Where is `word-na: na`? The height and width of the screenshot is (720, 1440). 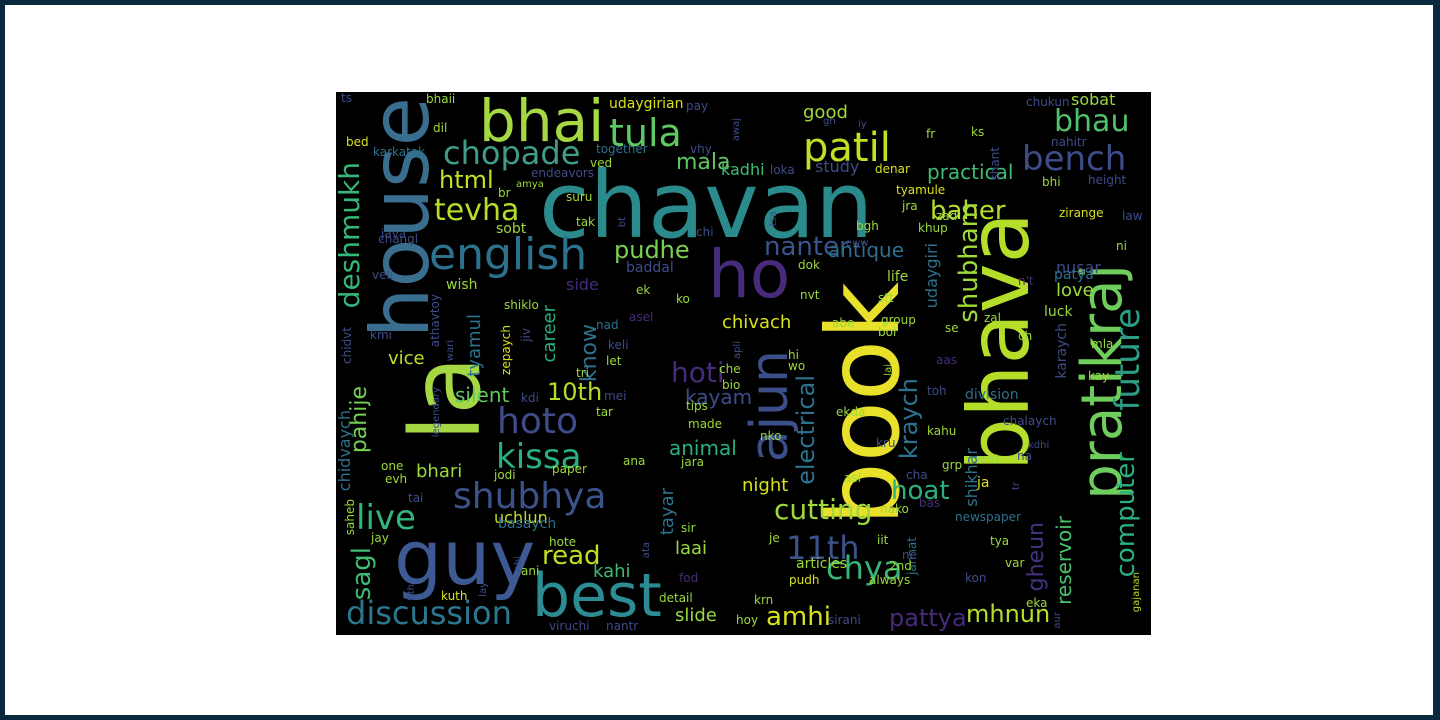 word-na: na is located at coordinates (1024, 456).